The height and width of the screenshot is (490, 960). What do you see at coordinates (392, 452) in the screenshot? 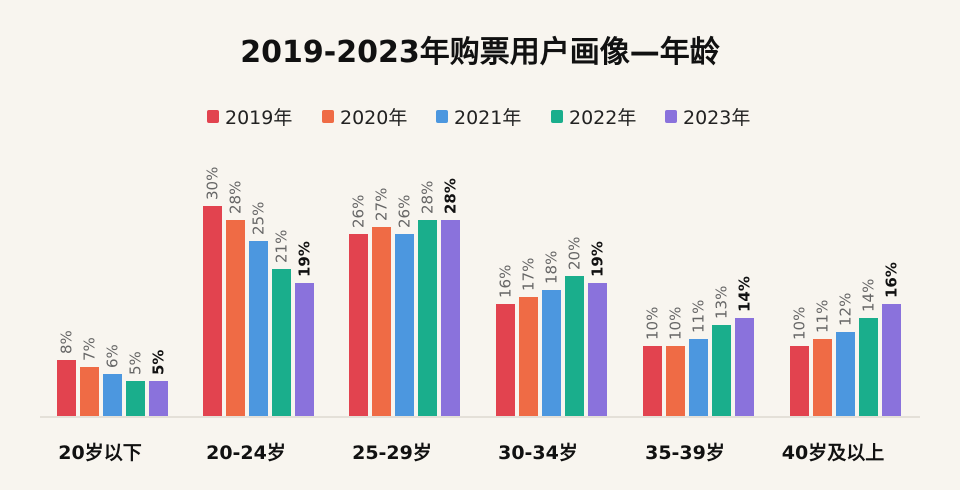
I see `category-label: 25-29岁` at bounding box center [392, 452].